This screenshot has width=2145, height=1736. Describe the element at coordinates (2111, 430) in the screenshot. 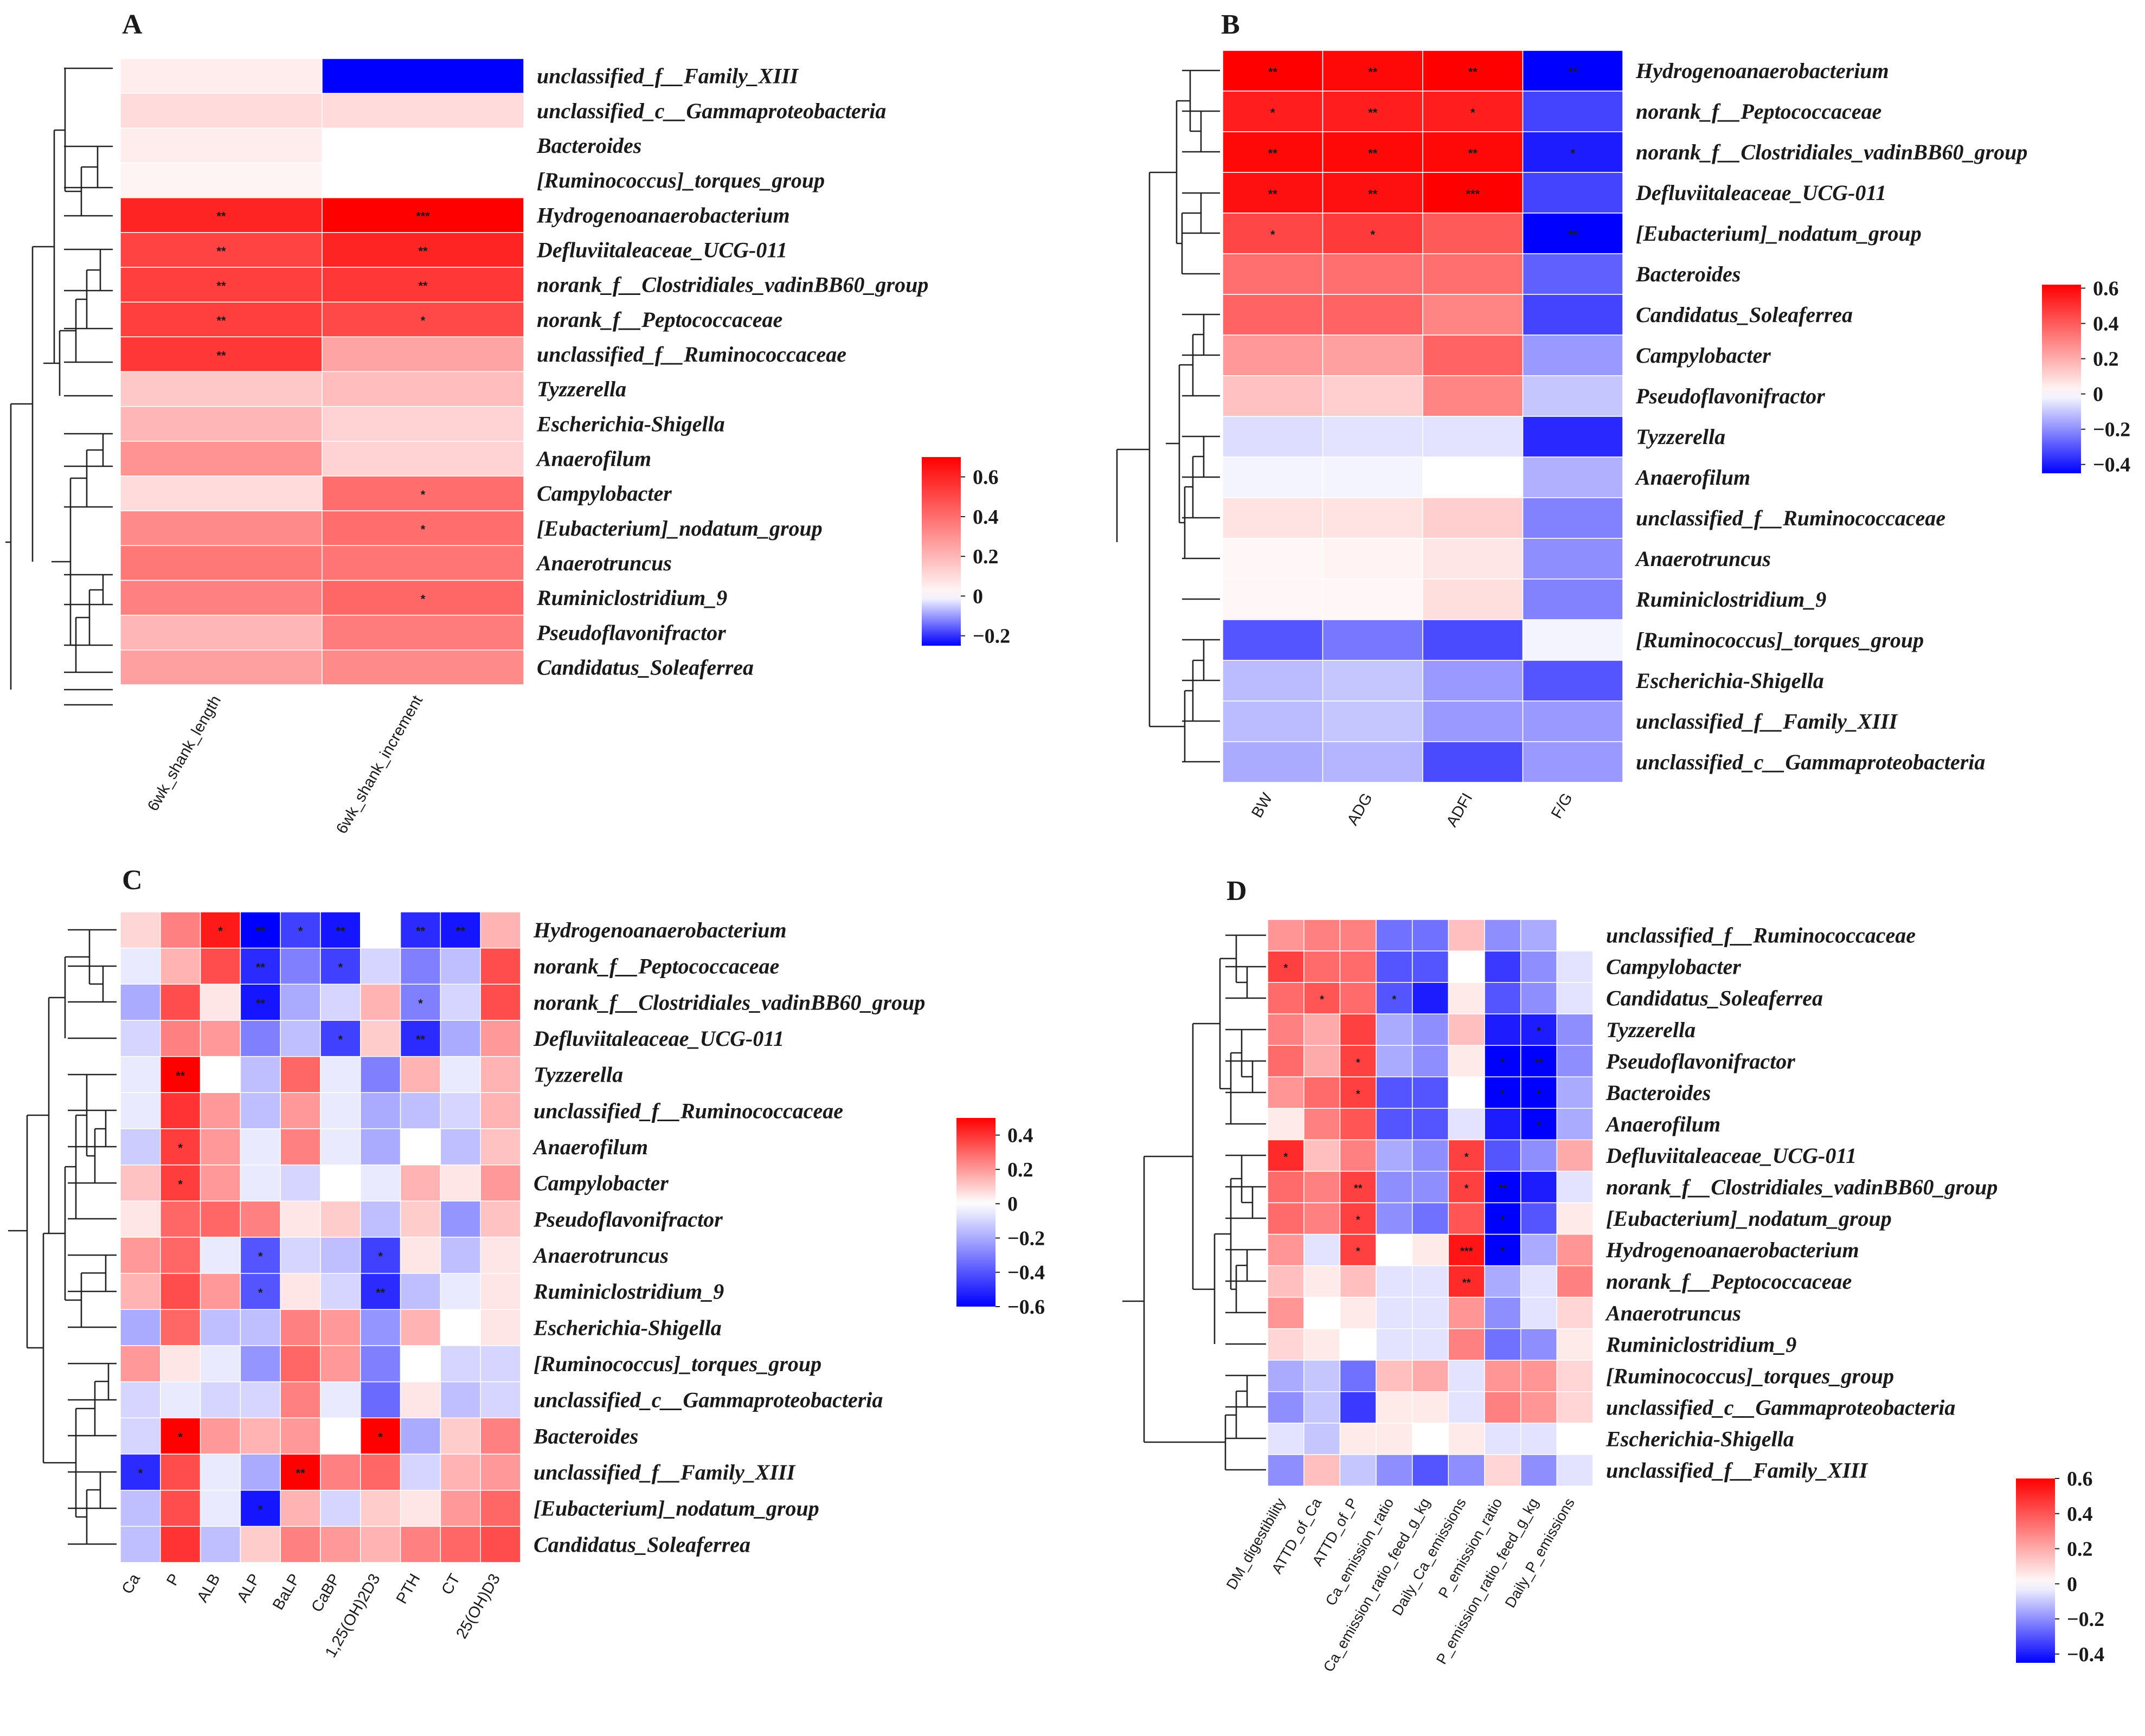

I see `colorbar-tick-label: −0.2` at that location.